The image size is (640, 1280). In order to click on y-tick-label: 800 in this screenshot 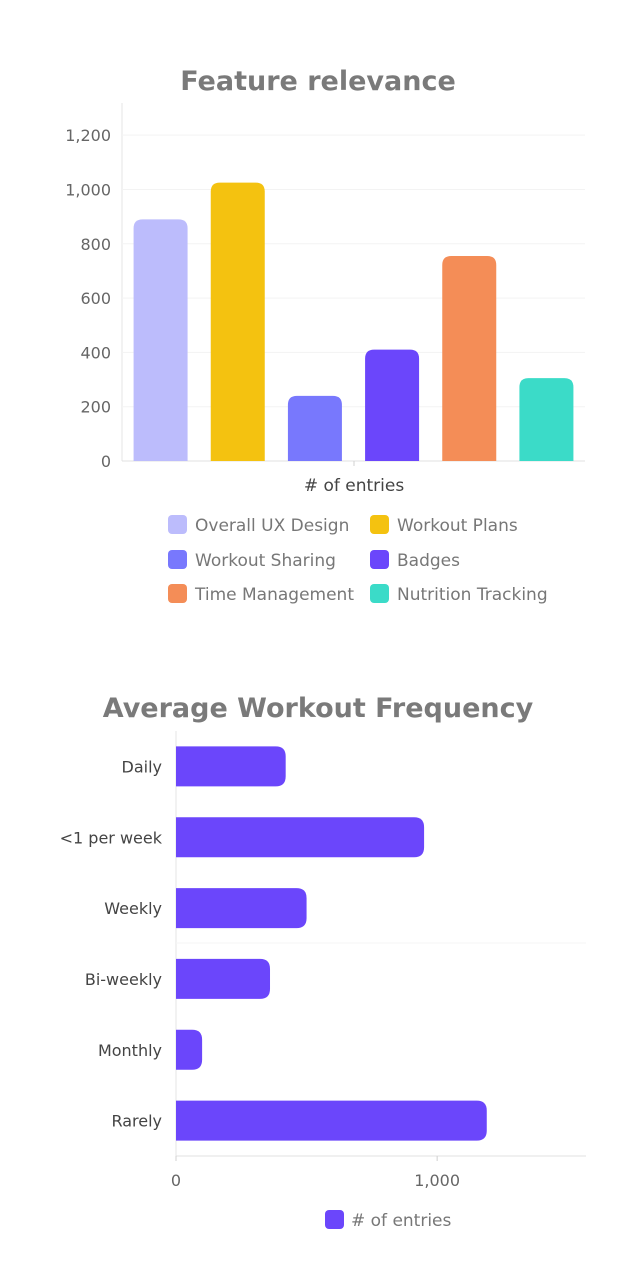, I will do `click(95, 244)`.